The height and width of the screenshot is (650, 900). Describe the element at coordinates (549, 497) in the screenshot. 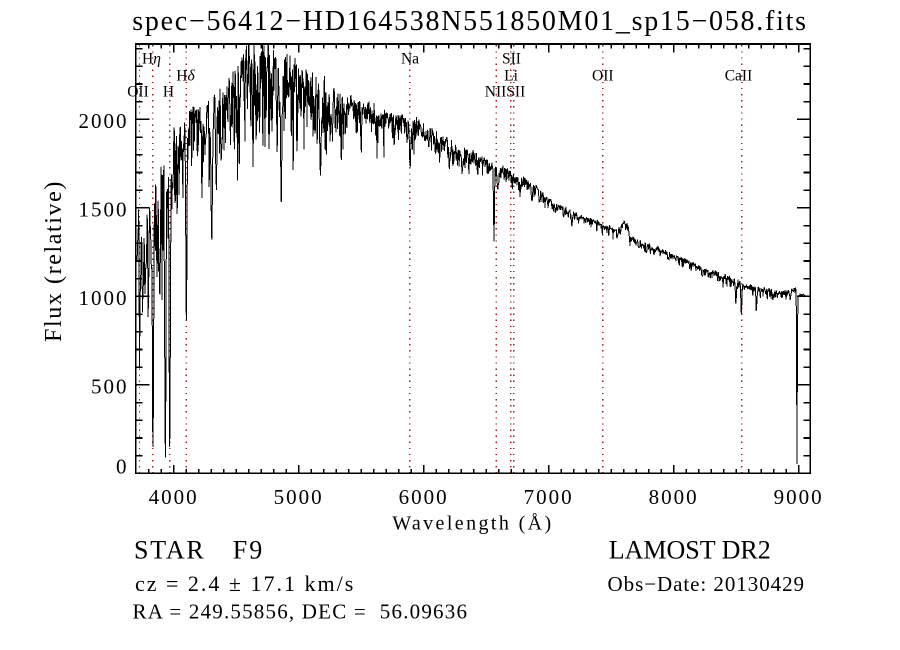

I see `svg-text: 7000` at that location.